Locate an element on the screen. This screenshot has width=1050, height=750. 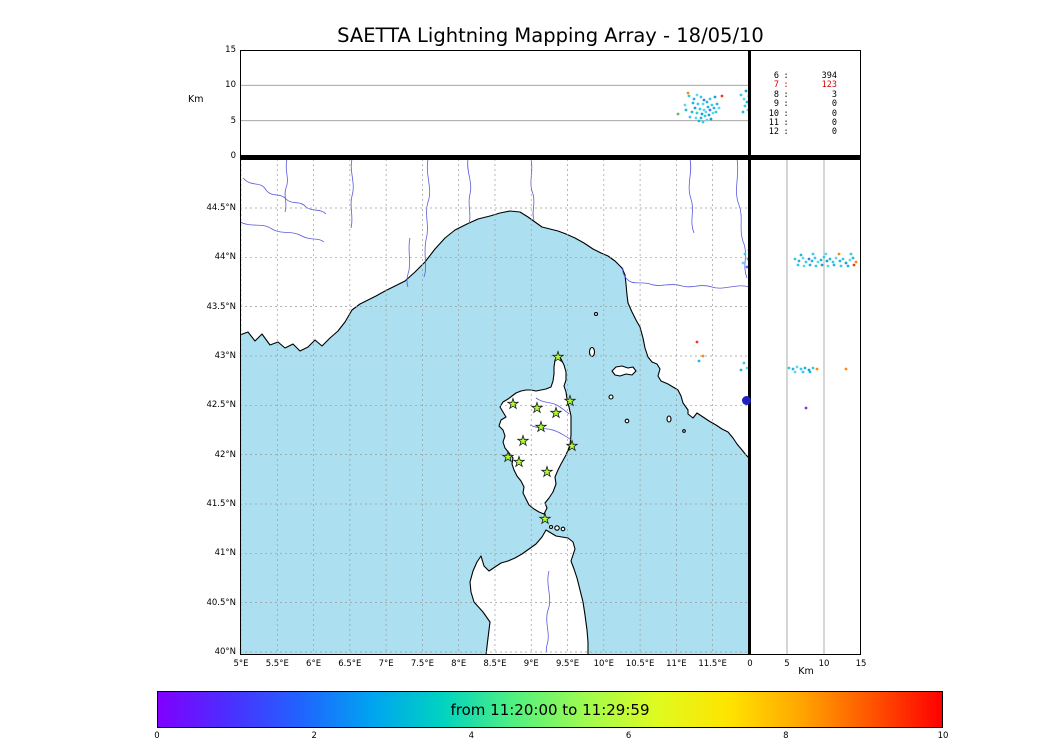
giannutri-island is located at coordinates (684, 431).